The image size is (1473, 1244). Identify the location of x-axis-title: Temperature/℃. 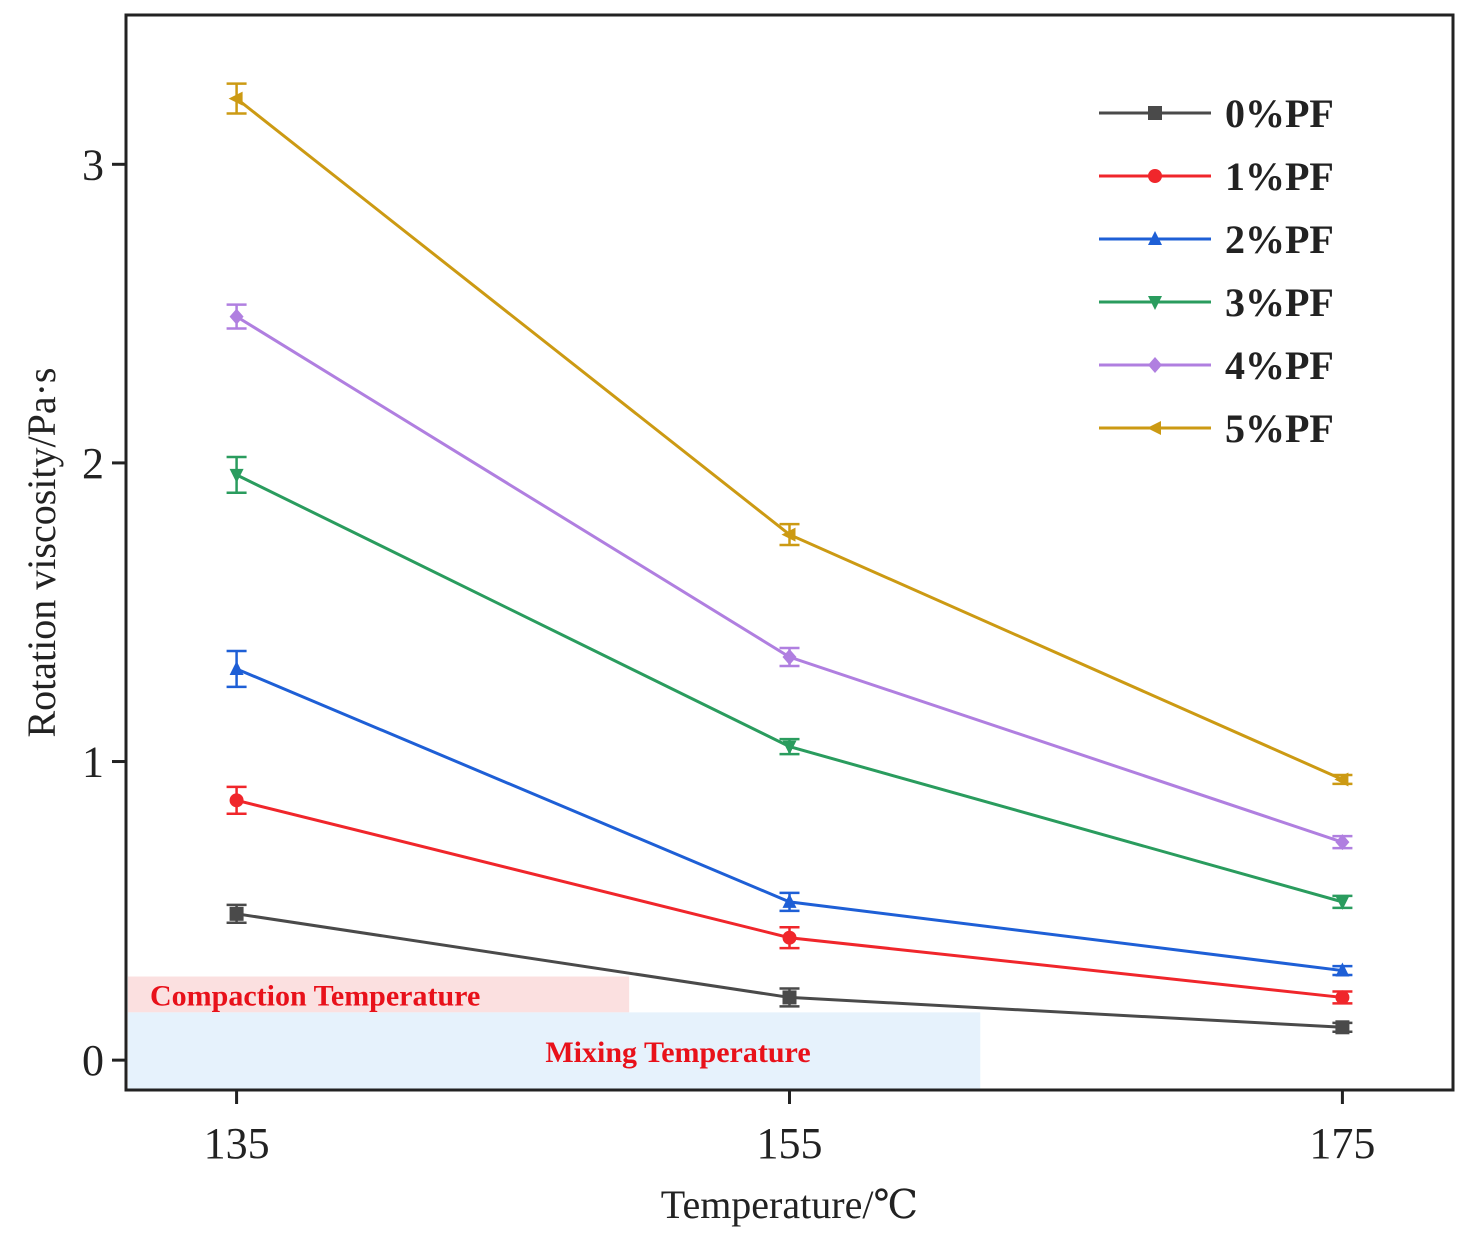
(789, 1204).